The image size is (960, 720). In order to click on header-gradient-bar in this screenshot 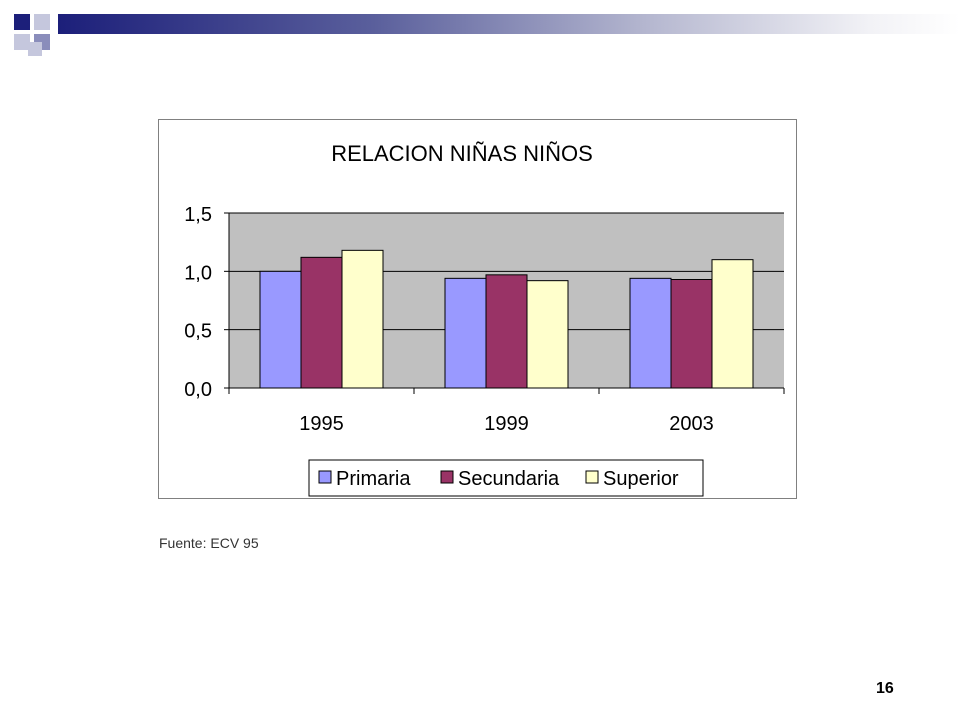, I will do `click(509, 24)`.